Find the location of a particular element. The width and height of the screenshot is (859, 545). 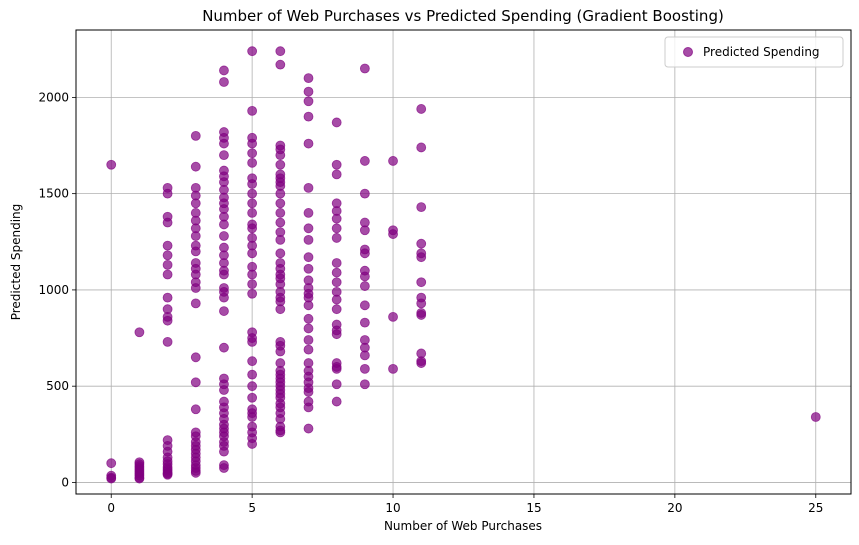

y-axis-label: Predicted Spending is located at coordinates (16, 262).